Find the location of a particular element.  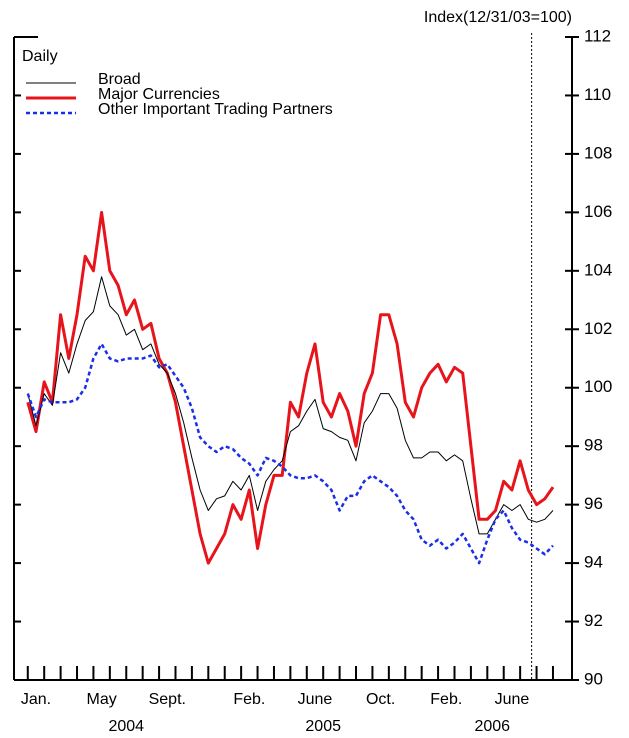

y-tick-label: 92 is located at coordinates (593, 620).